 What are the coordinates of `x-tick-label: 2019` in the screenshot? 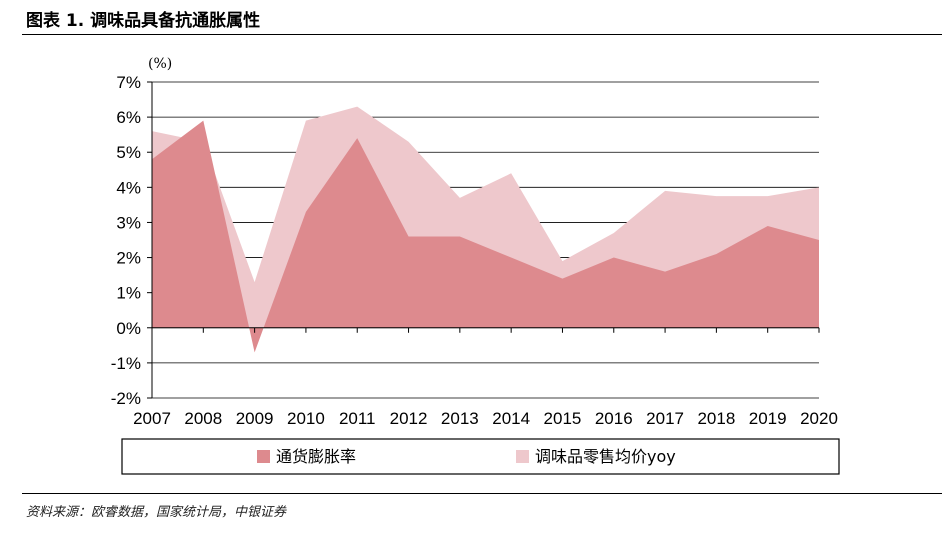 It's located at (768, 418).